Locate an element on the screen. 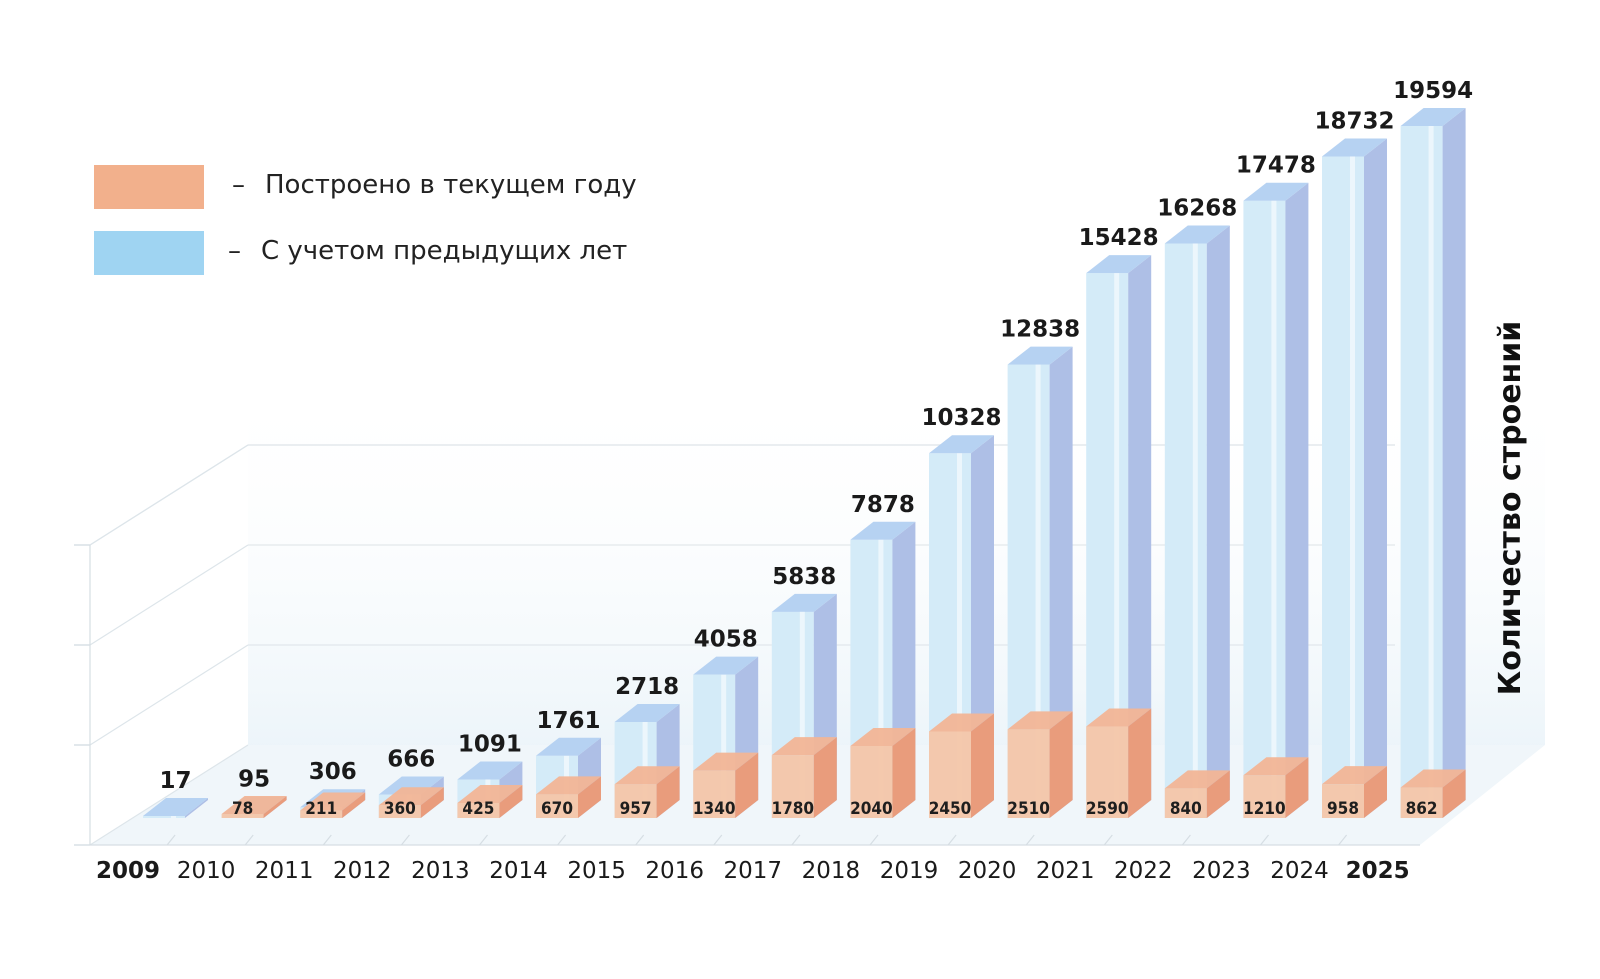  bar-current-label: 78 is located at coordinates (242, 809).